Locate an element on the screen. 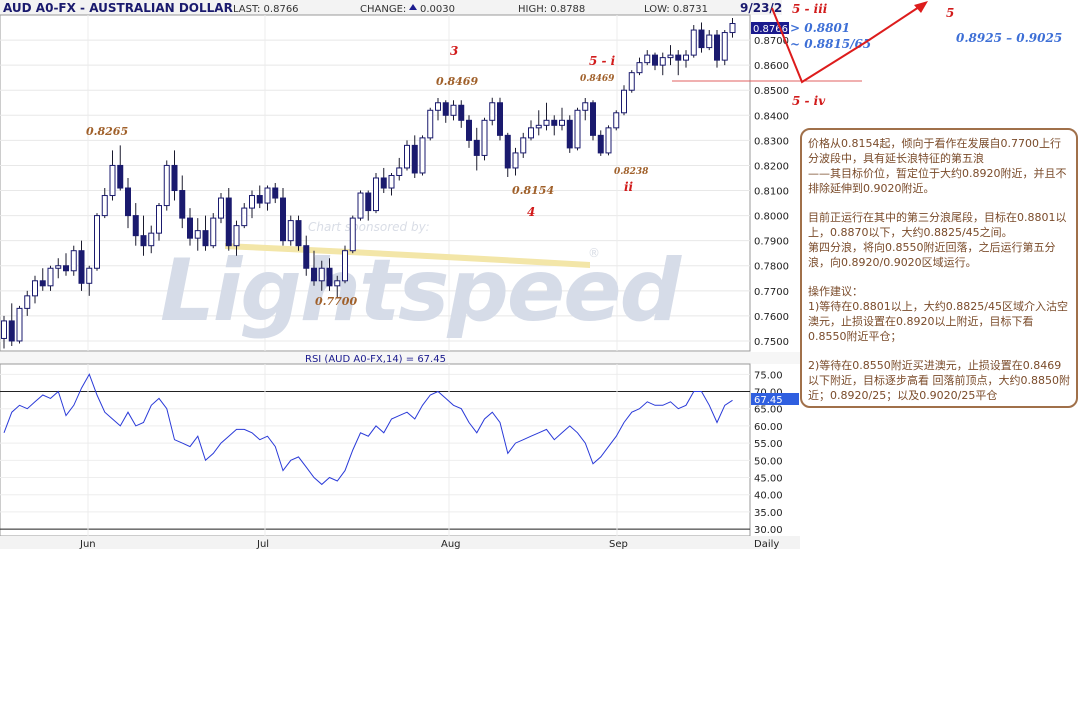 The height and width of the screenshot is (716, 1088). target-label-a: > 0.8801 is located at coordinates (820, 28).